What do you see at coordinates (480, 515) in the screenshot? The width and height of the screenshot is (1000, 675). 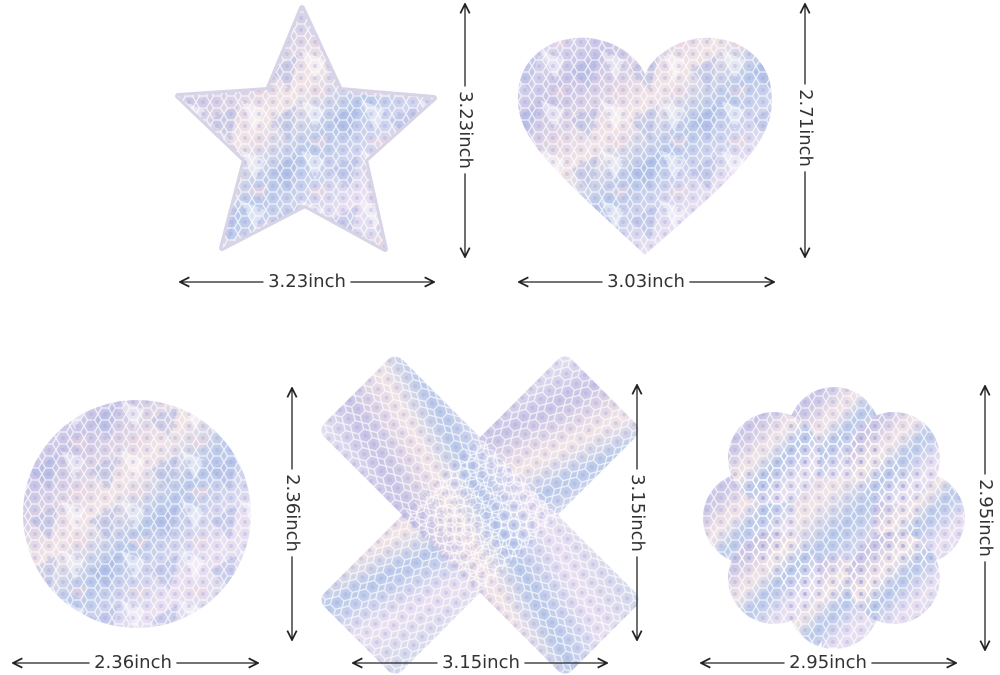 I see `cross-shape` at bounding box center [480, 515].